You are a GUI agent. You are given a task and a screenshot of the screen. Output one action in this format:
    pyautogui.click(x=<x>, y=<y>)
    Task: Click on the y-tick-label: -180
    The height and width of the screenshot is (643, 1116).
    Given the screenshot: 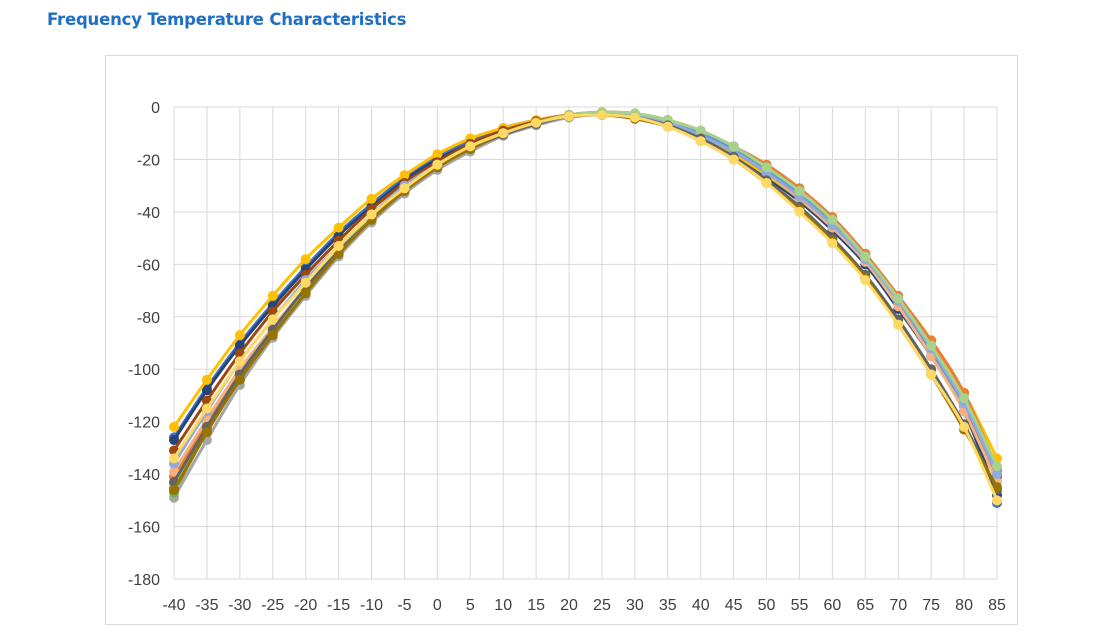 What is the action you would take?
    pyautogui.click(x=144, y=580)
    